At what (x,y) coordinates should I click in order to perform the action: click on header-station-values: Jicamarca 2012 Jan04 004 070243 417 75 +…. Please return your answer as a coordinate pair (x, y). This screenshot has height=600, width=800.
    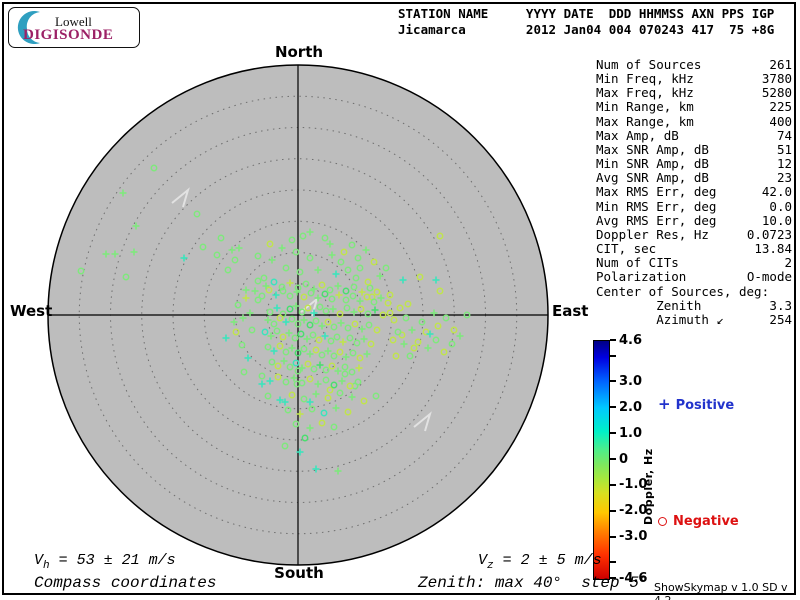
    Looking at the image, I should click on (586, 29).